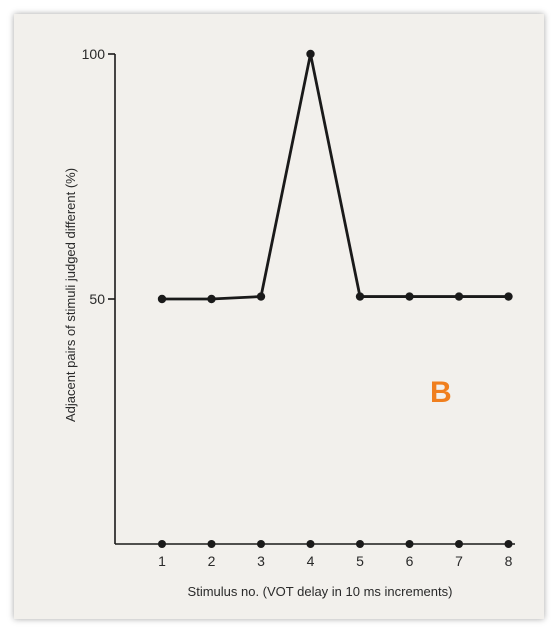 The height and width of the screenshot is (631, 551). Describe the element at coordinates (261, 561) in the screenshot. I see `x-tick-label: 3` at that location.